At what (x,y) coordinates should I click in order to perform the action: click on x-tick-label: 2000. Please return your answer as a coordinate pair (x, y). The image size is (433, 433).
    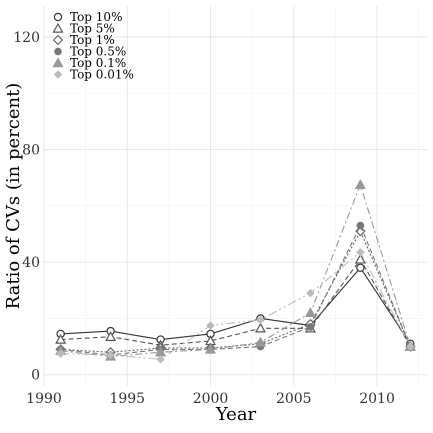
    Looking at the image, I should click on (211, 399).